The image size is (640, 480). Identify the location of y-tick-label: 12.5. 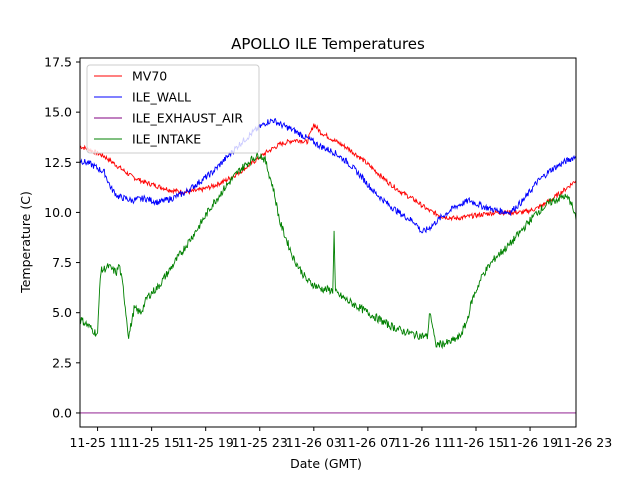
(58, 162).